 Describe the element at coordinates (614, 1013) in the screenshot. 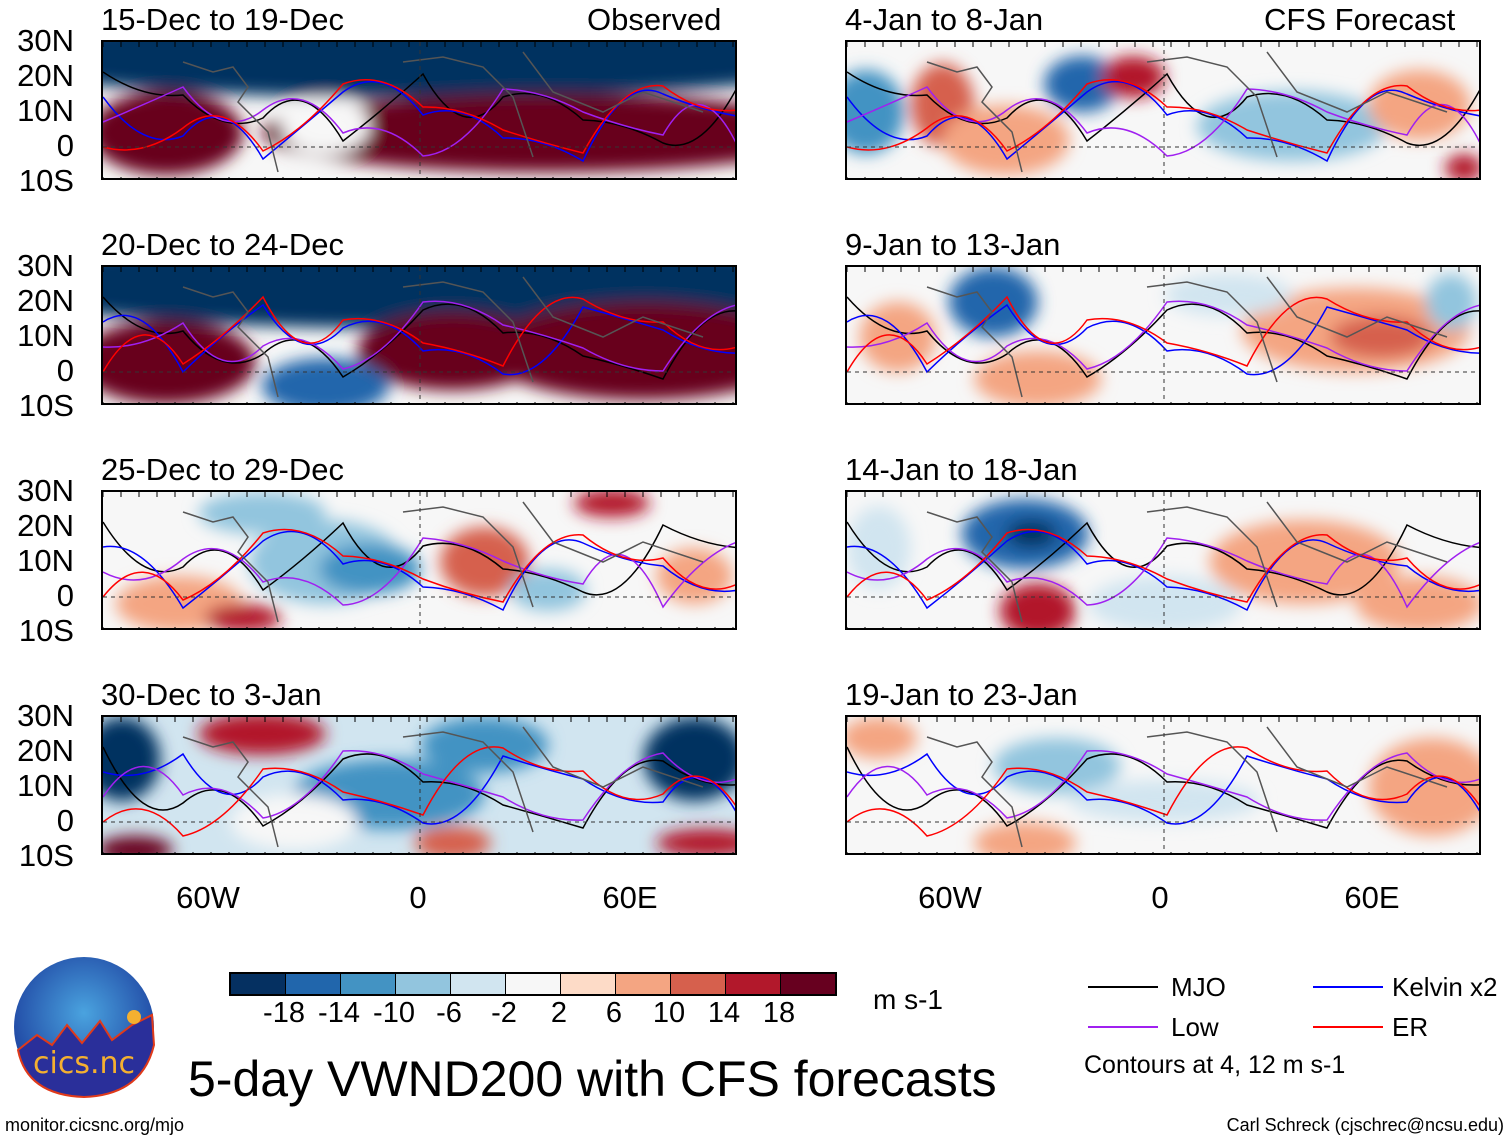

I see `colorbar-label: 6` at that location.